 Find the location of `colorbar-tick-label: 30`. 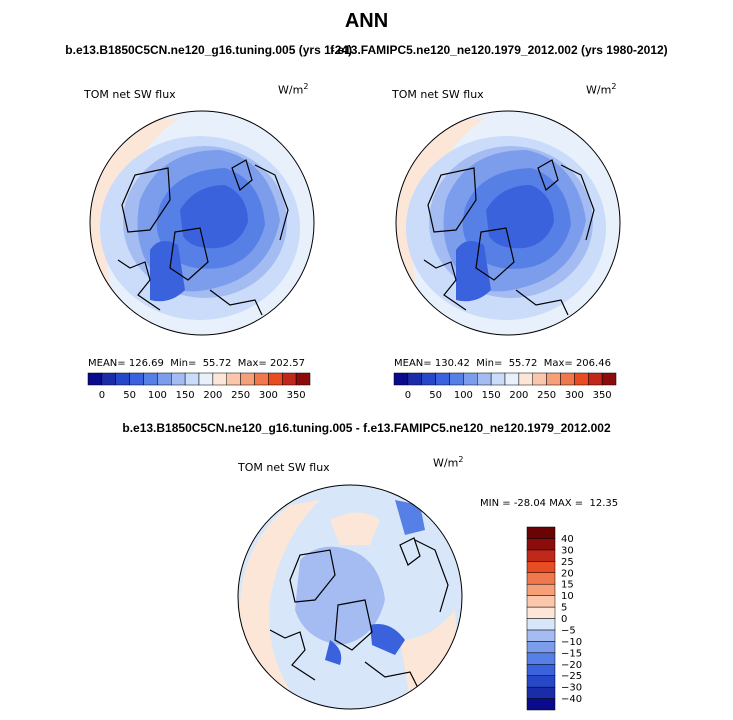

colorbar-tick-label: 30 is located at coordinates (567, 550).